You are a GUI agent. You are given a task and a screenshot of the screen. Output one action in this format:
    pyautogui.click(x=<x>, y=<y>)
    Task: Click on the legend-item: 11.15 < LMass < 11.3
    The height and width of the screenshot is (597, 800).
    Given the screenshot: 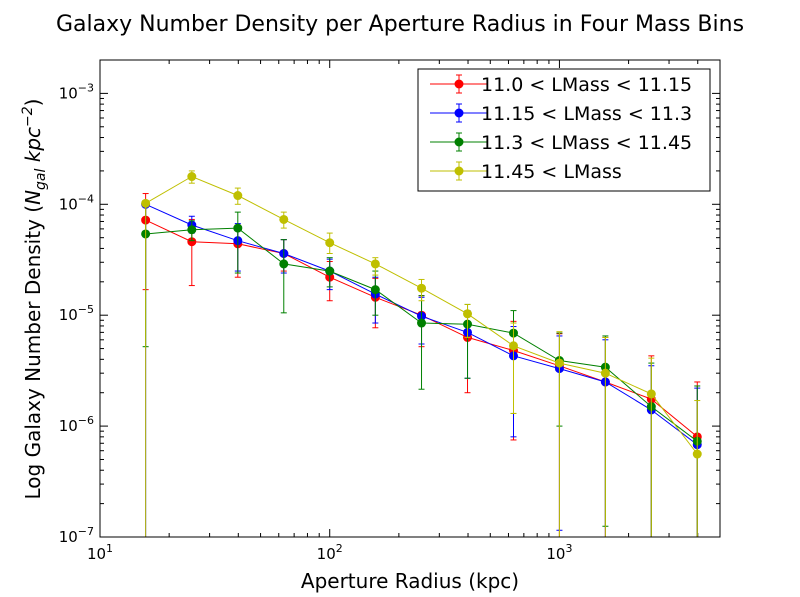 What is the action you would take?
    pyautogui.click(x=561, y=114)
    